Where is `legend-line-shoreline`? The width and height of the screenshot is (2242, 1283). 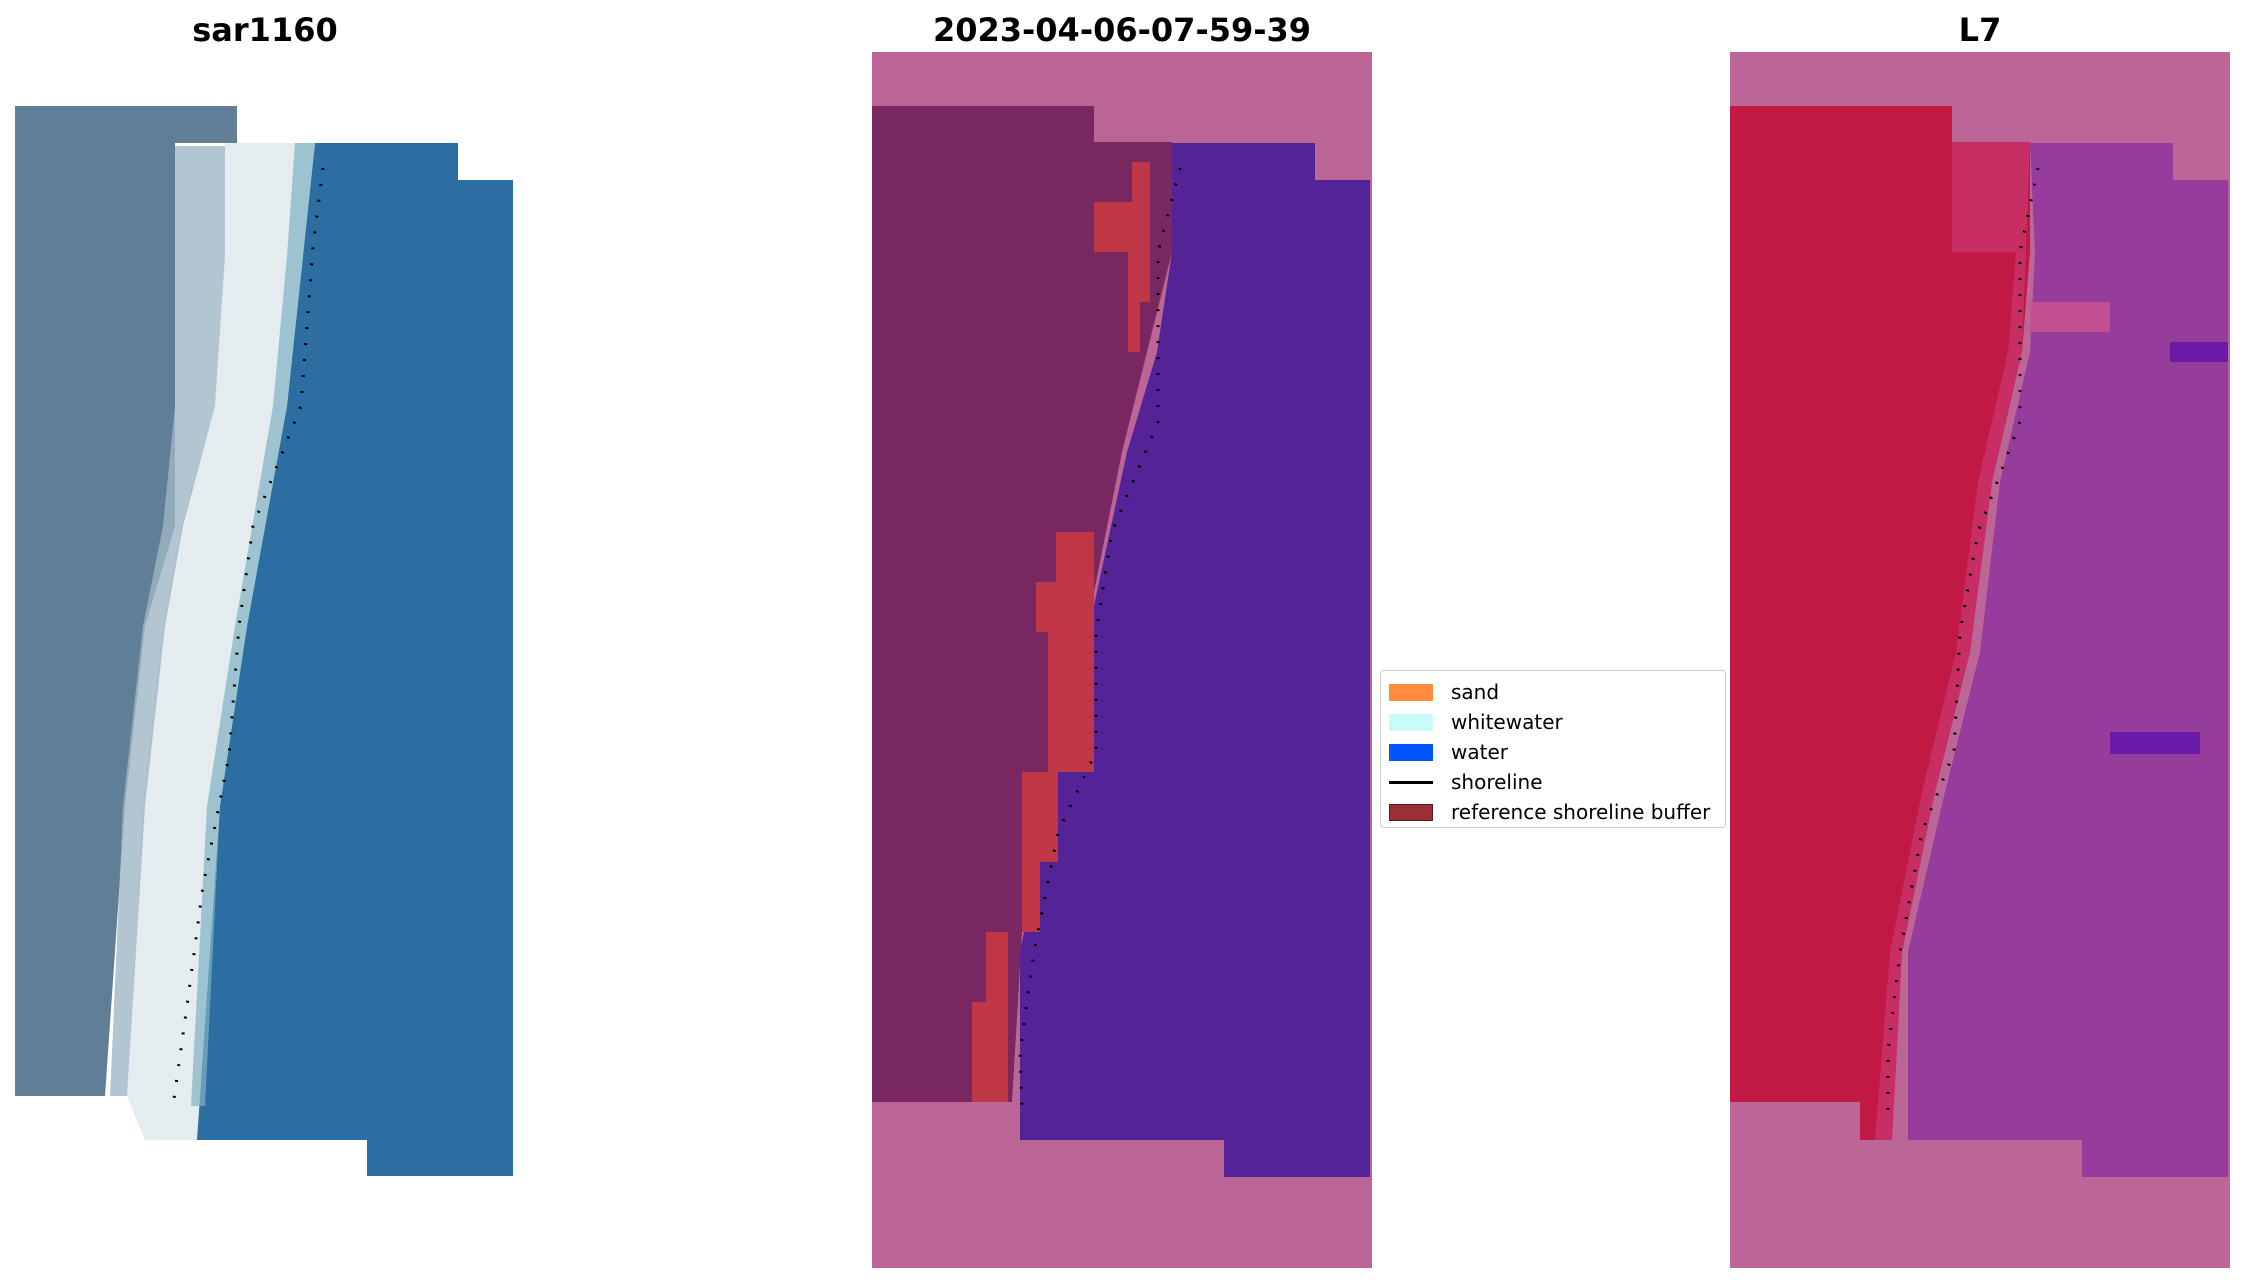 legend-line-shoreline is located at coordinates (1411, 782).